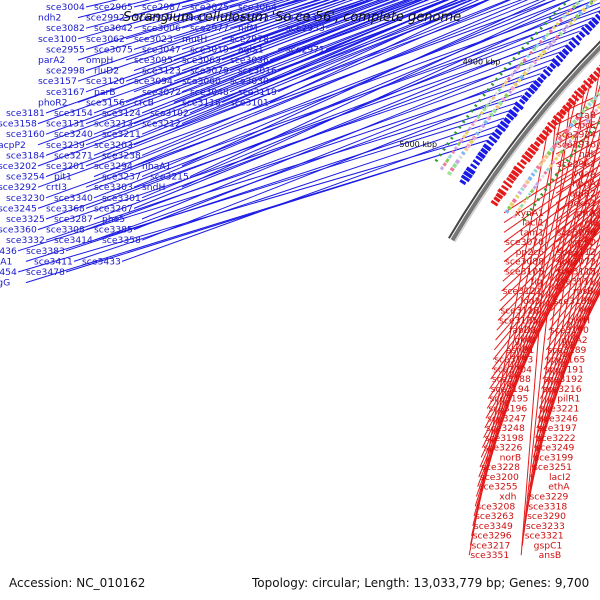  I want to click on left-gene-label: sce3411, so click(53, 261).